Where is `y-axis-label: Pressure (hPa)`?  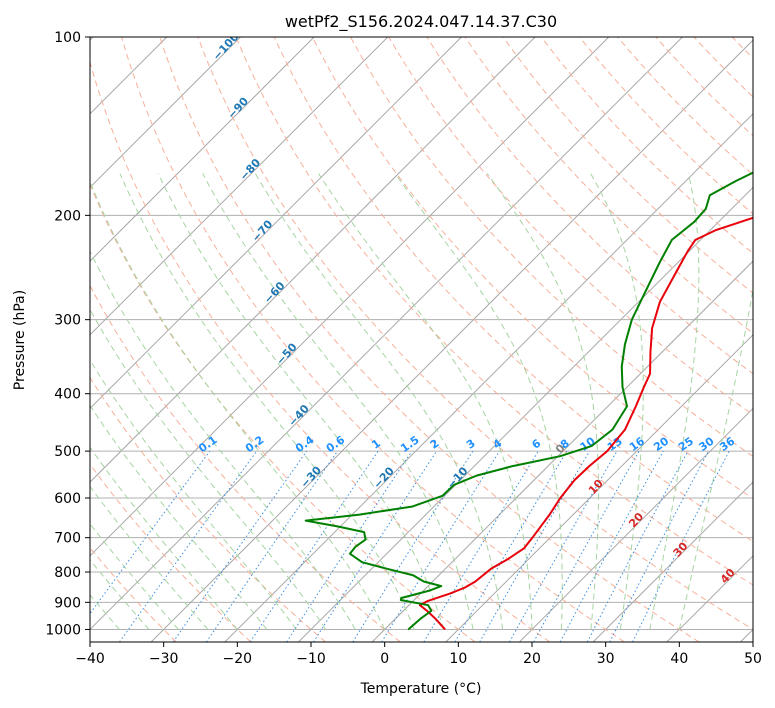 y-axis-label: Pressure (hPa) is located at coordinates (20, 340).